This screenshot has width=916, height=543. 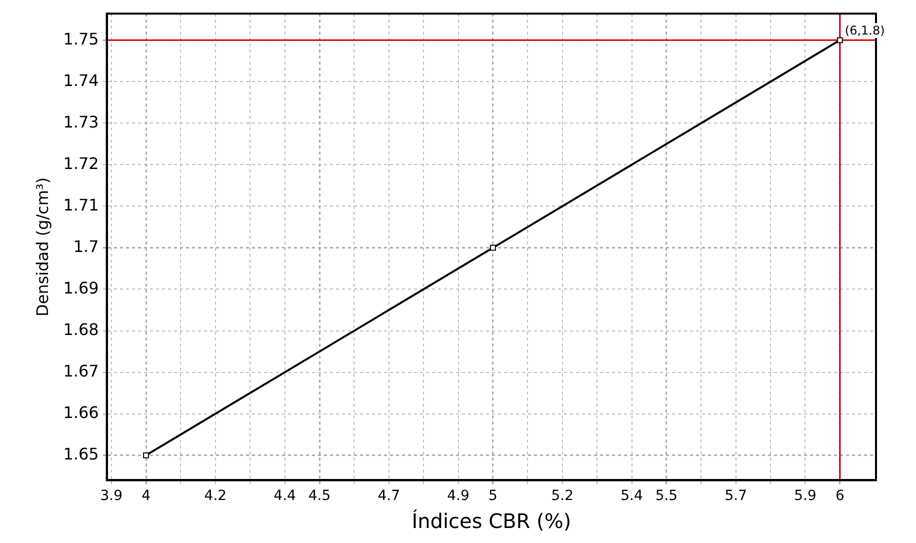 What do you see at coordinates (81, 412) in the screenshot?
I see `y-tick-label: 1.66` at bounding box center [81, 412].